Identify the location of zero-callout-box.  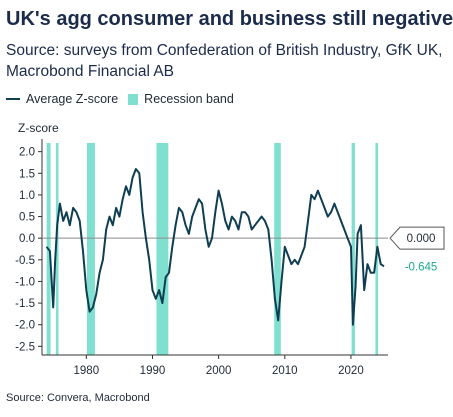
(417, 238).